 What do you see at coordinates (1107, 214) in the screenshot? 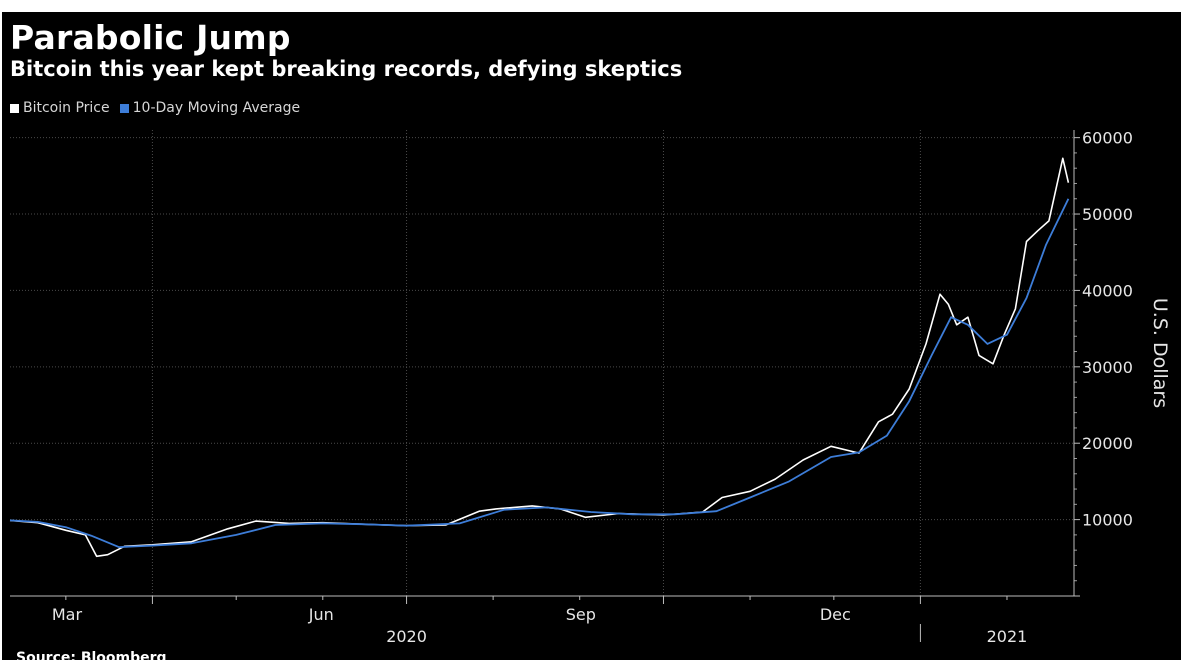
I see `tick-label-y-50000: 50000` at bounding box center [1107, 214].